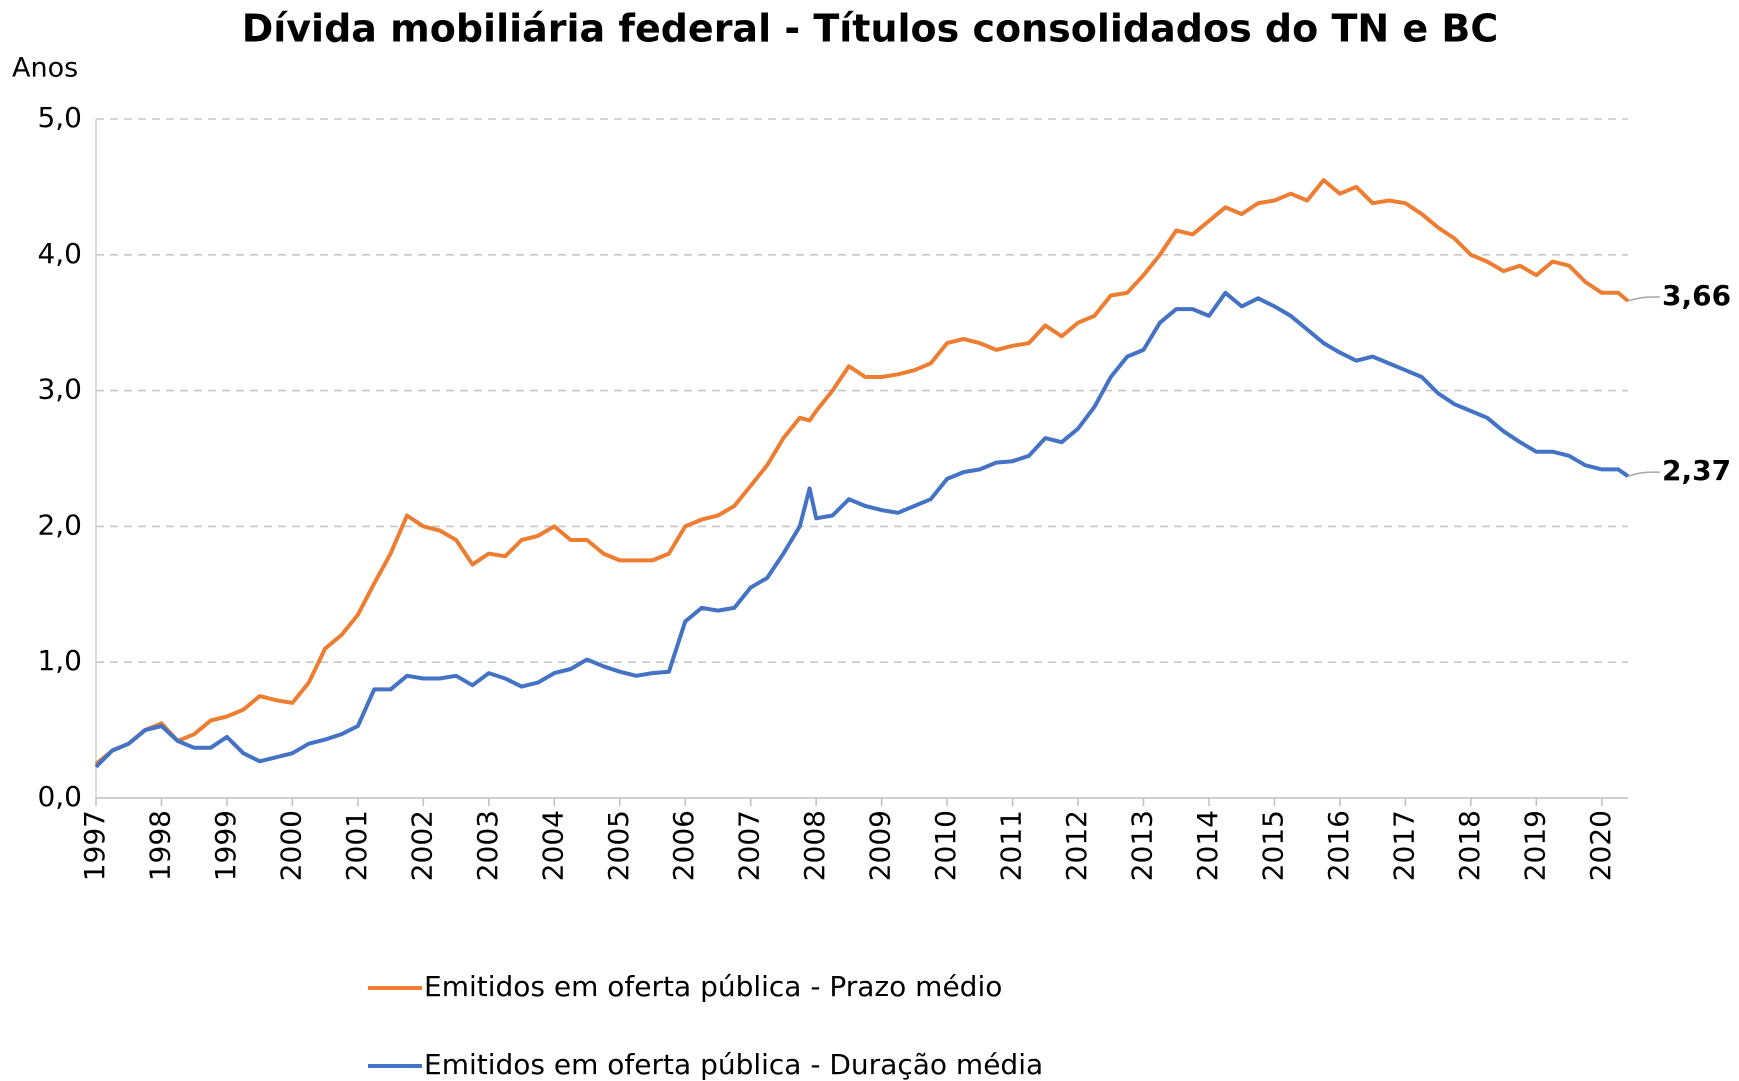 Image resolution: width=1739 pixels, height=1081 pixels. I want to click on x-tick-label: 1999, so click(225, 845).